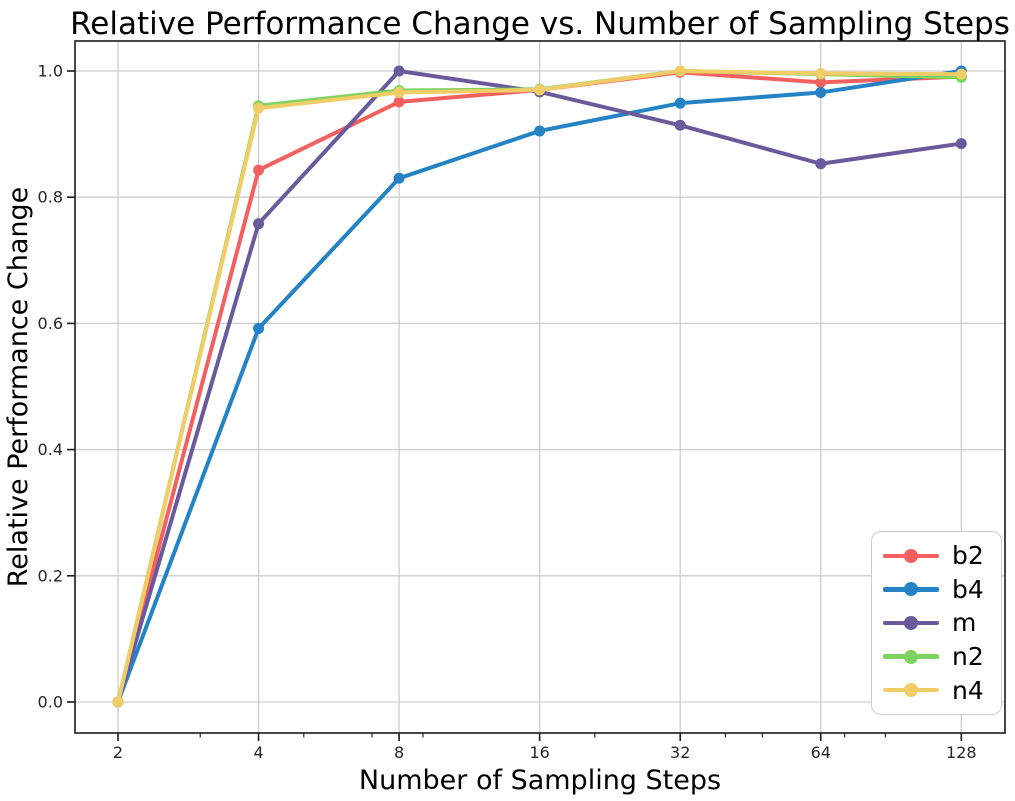  I want to click on y-tick-label: 1.0, so click(50, 71).